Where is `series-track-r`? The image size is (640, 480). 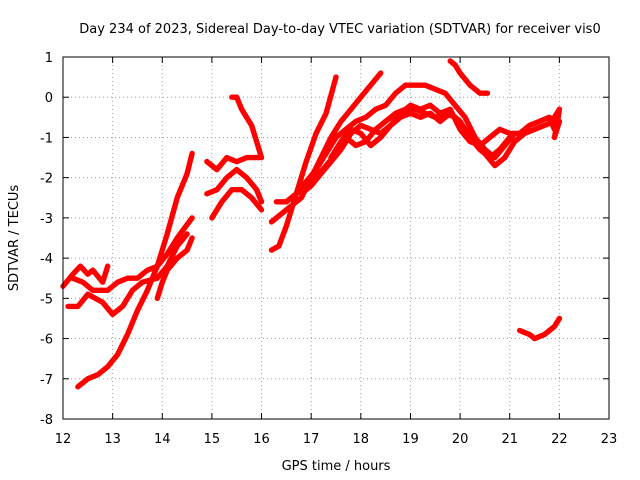 series-track-r is located at coordinates (557, 123).